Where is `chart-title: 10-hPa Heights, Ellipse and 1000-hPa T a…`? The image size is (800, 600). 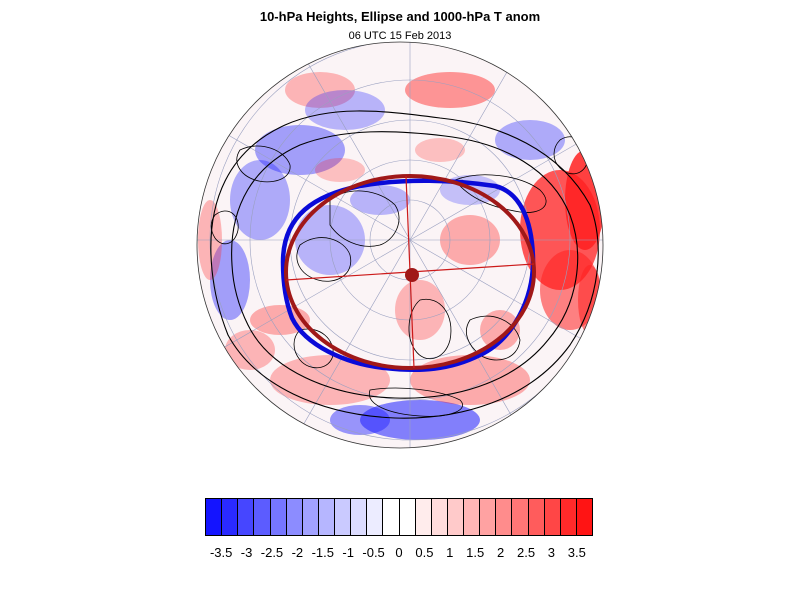
chart-title: 10-hPa Heights, Ellipse and 1000-hPa T a… is located at coordinates (400, 16).